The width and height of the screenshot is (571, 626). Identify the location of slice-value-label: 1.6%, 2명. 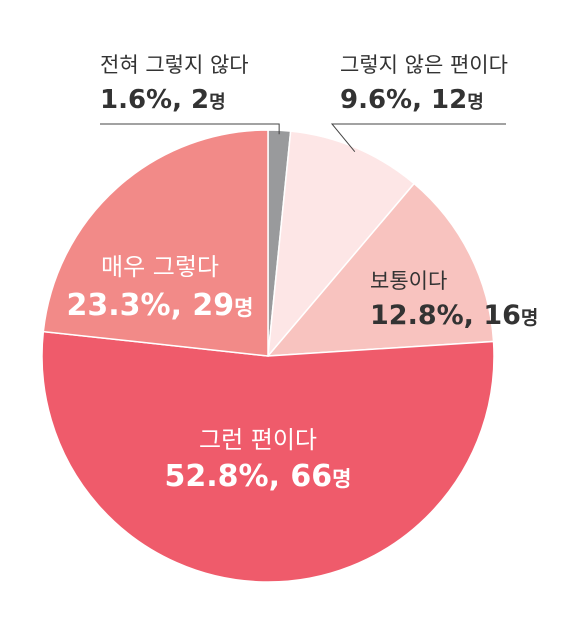
(163, 100).